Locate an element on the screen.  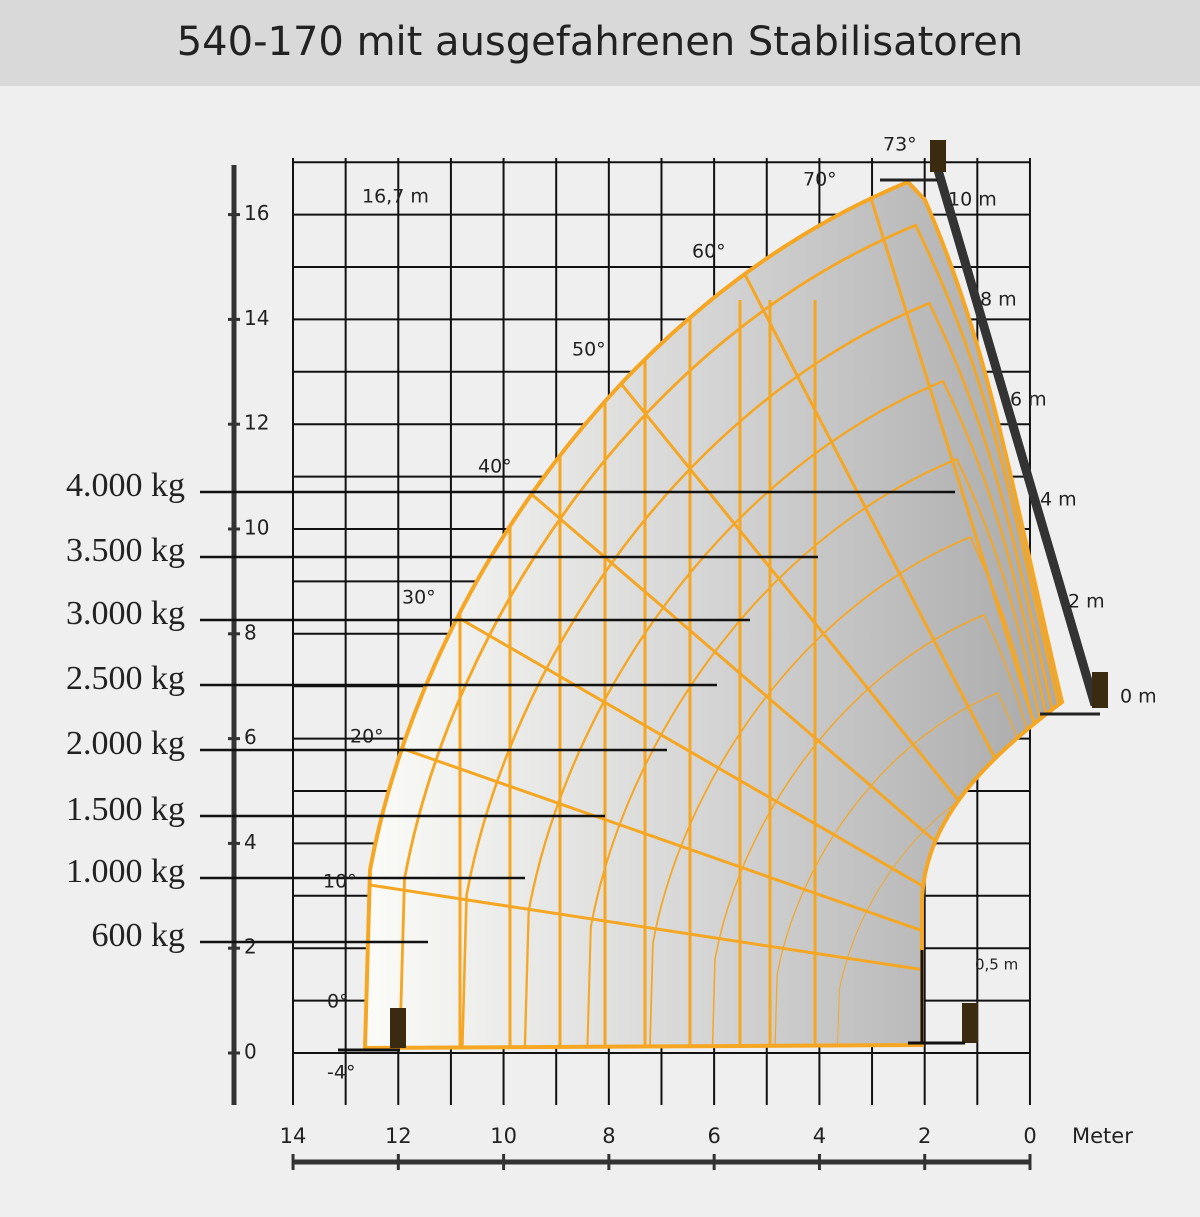
angle-label: 70° is located at coordinates (820, 180).